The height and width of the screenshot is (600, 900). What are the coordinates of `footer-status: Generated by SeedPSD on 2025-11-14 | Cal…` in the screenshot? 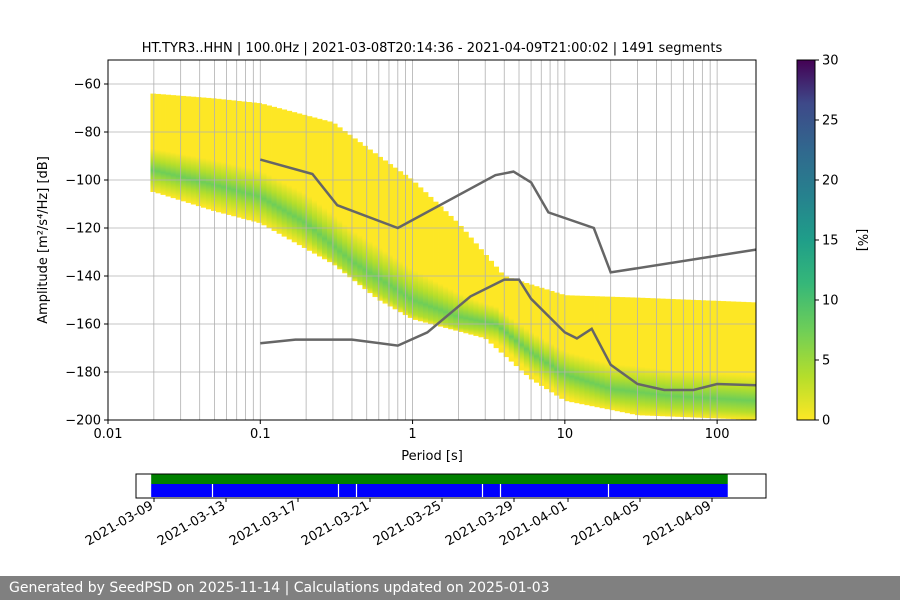 It's located at (450, 588).